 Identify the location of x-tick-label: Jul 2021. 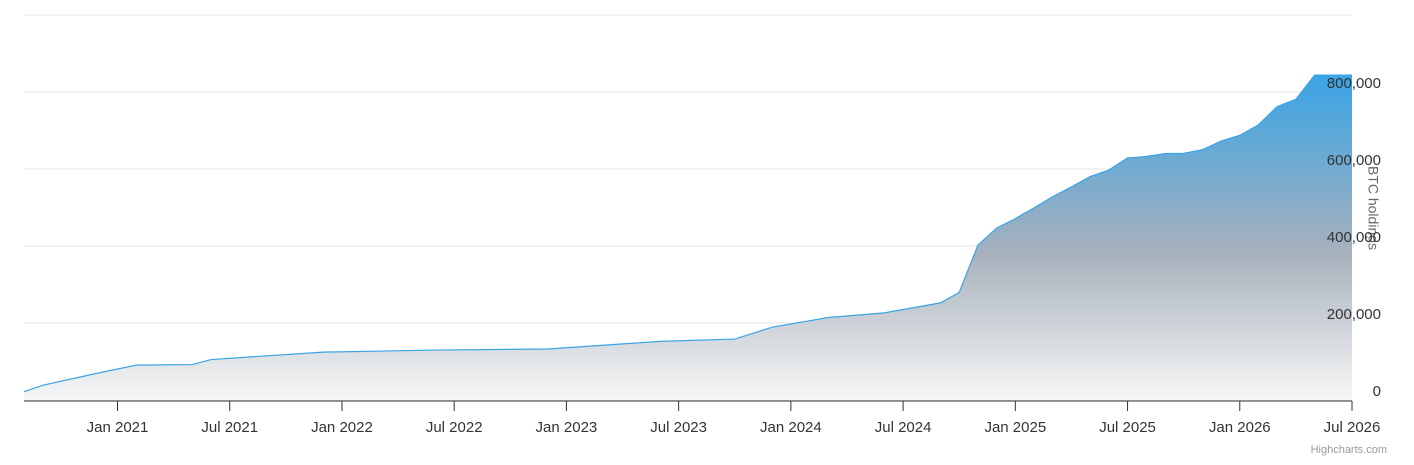
(229, 427).